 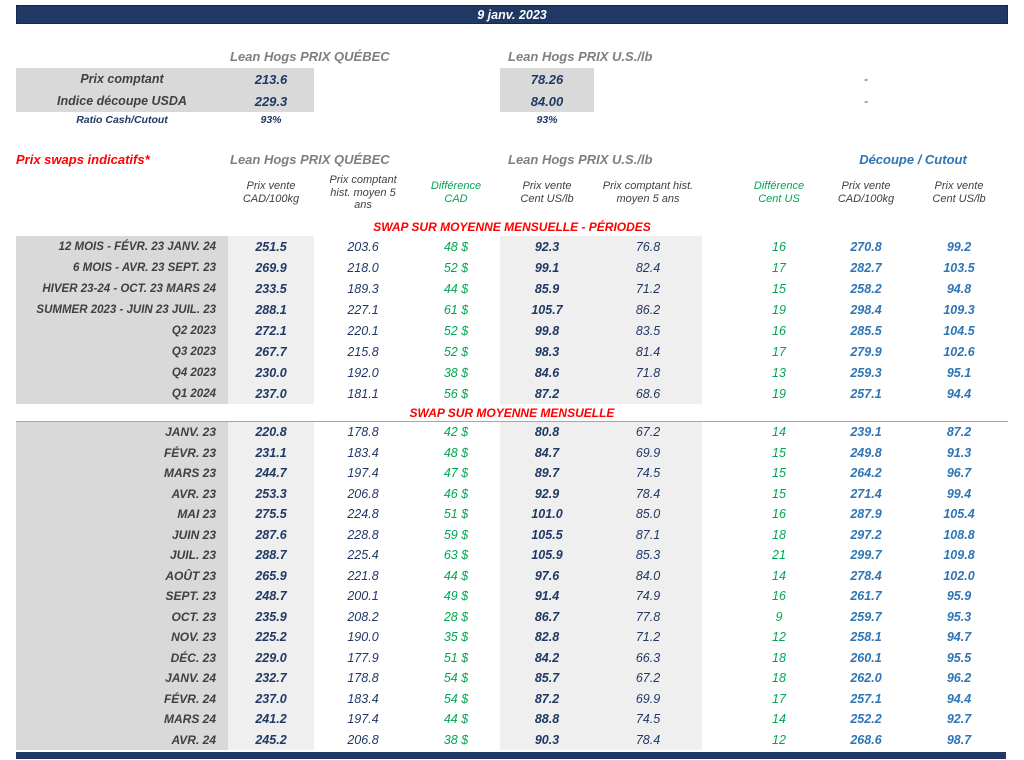 I want to click on us-difference: 19, so click(x=779, y=309).